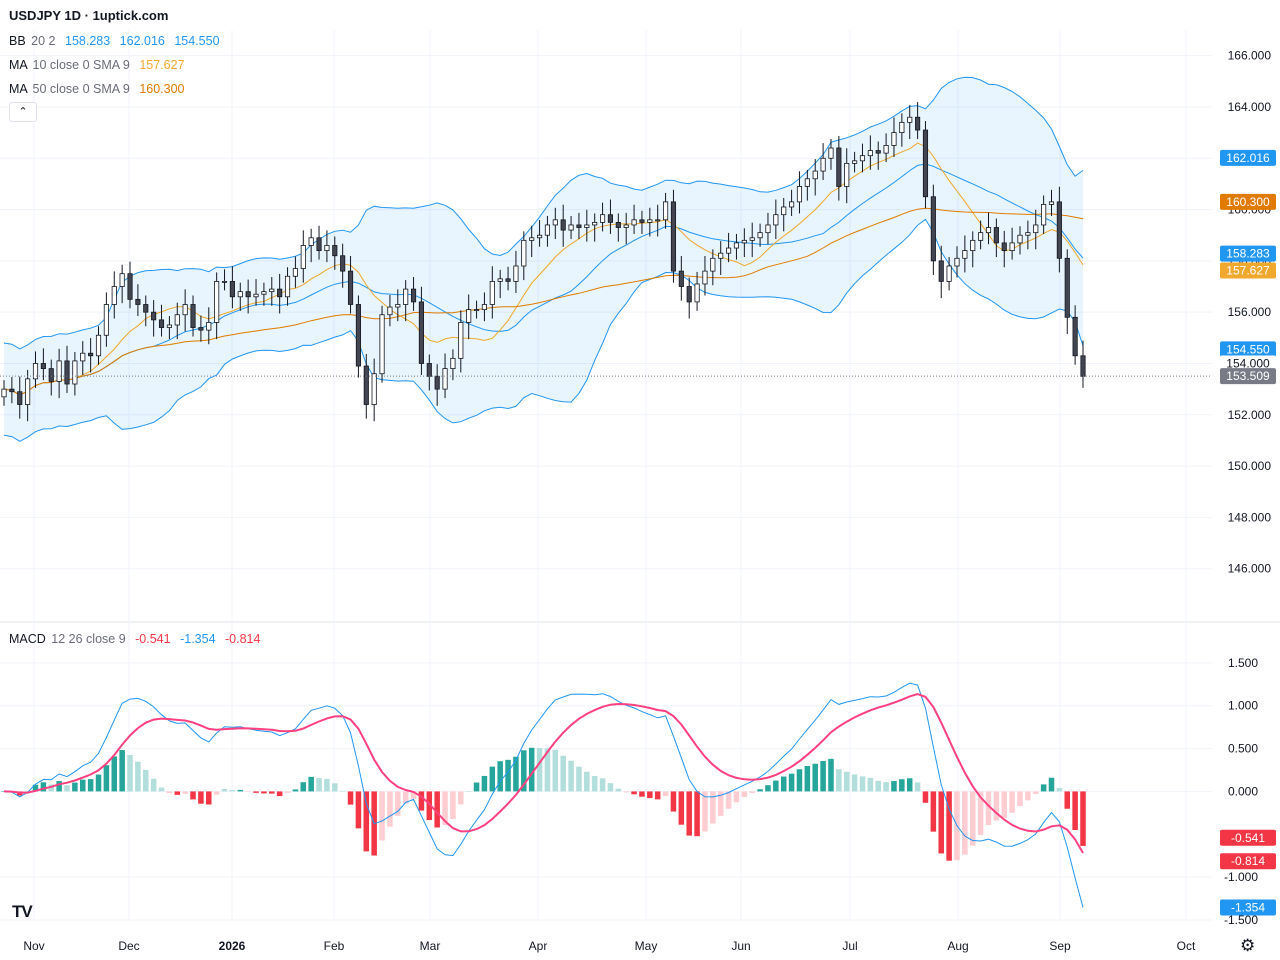 This screenshot has width=1280, height=960. What do you see at coordinates (97, 89) in the screenshot?
I see `ma50-legend: MA 50 close 0 SMA 9 160.300` at bounding box center [97, 89].